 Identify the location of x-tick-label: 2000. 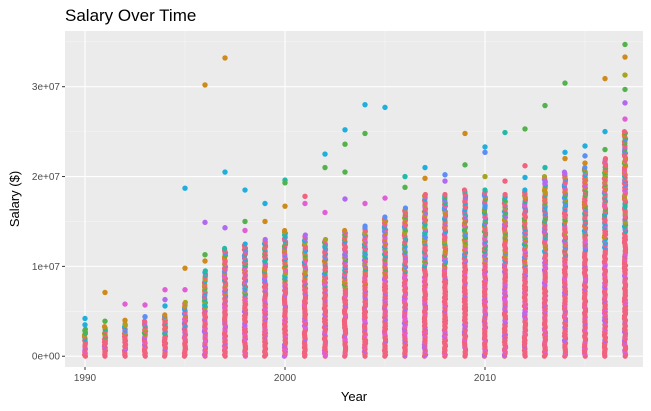
(285, 378).